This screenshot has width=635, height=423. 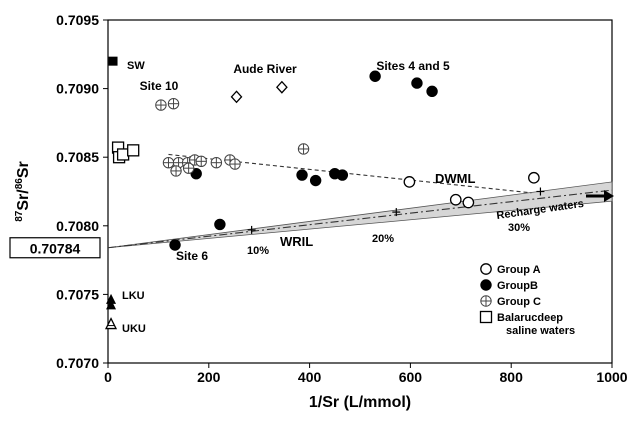 What do you see at coordinates (19, 184) in the screenshot?
I see `y-axis-superscript: 86` at bounding box center [19, 184].